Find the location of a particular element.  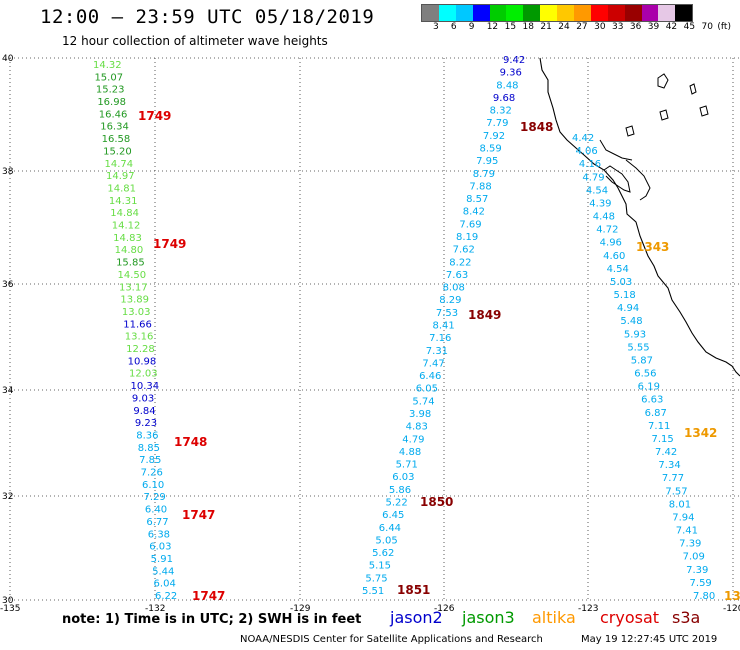

swh-value: 7.92 is located at coordinates (494, 136).